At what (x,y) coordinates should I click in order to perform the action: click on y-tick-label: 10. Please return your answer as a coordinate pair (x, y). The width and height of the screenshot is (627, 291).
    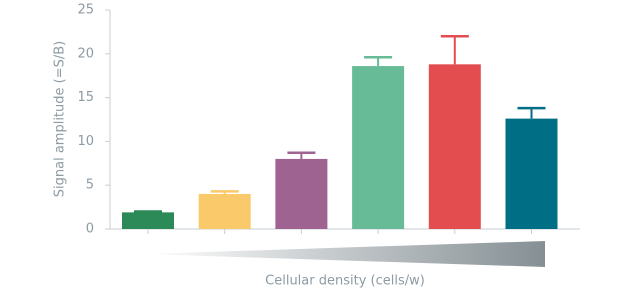
    Looking at the image, I should click on (85, 141).